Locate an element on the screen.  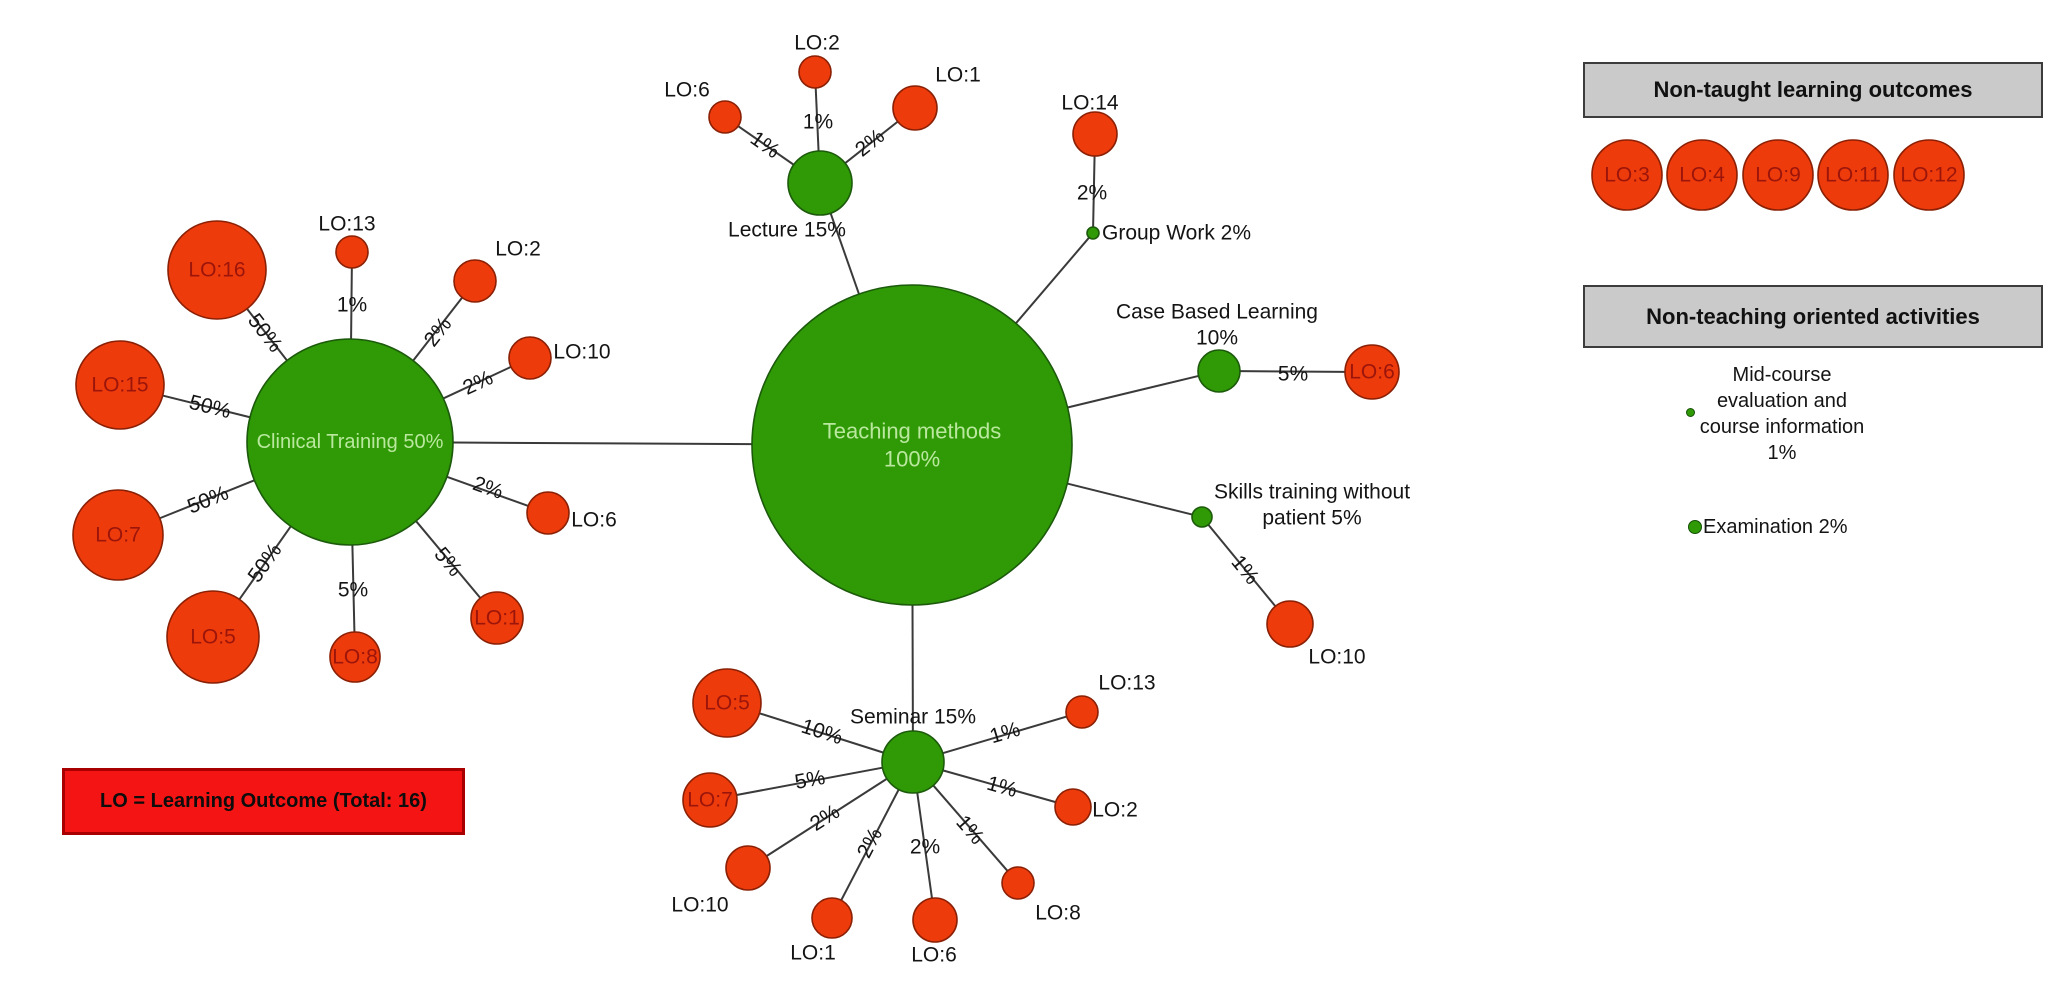
edge-label-groupwork-gw-lo14: 2% is located at coordinates (1092, 193).